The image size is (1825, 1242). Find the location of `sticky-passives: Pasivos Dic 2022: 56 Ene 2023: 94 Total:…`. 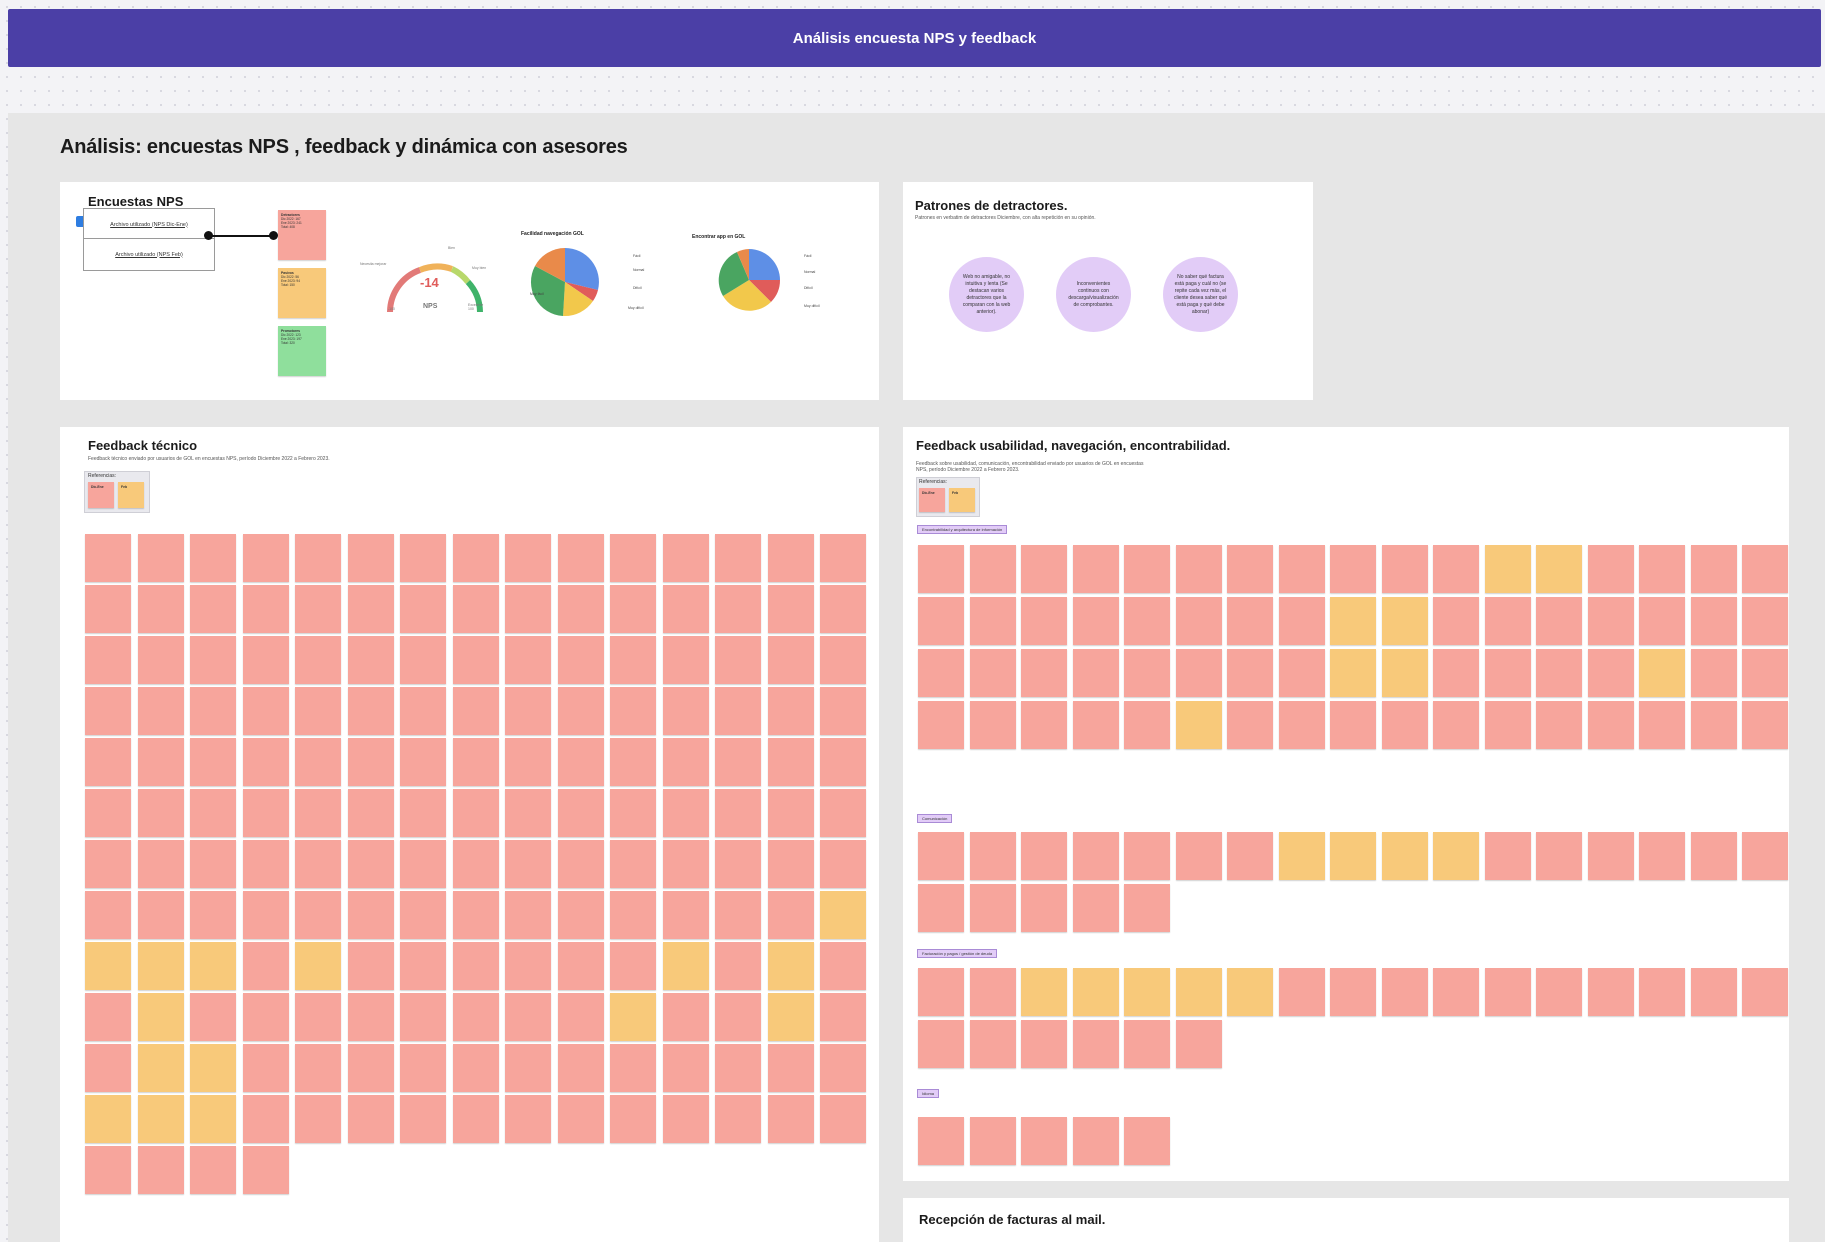

sticky-passives: Pasivos Dic 2022: 56 Ene 2023: 94 Total:… is located at coordinates (302, 293).